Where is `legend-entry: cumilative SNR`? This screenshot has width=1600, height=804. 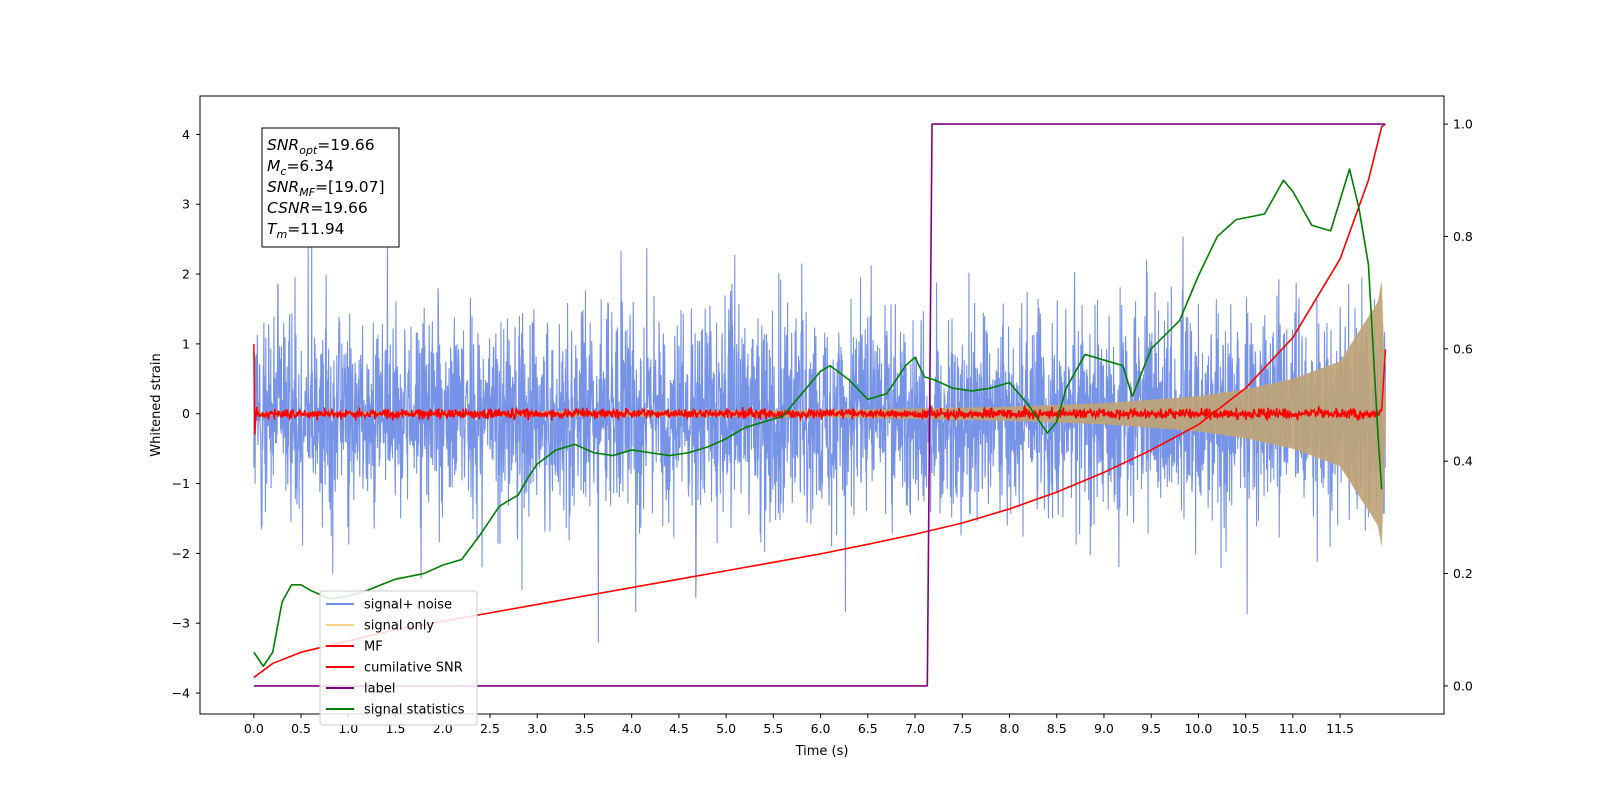
legend-entry: cumilative SNR is located at coordinates (394, 668).